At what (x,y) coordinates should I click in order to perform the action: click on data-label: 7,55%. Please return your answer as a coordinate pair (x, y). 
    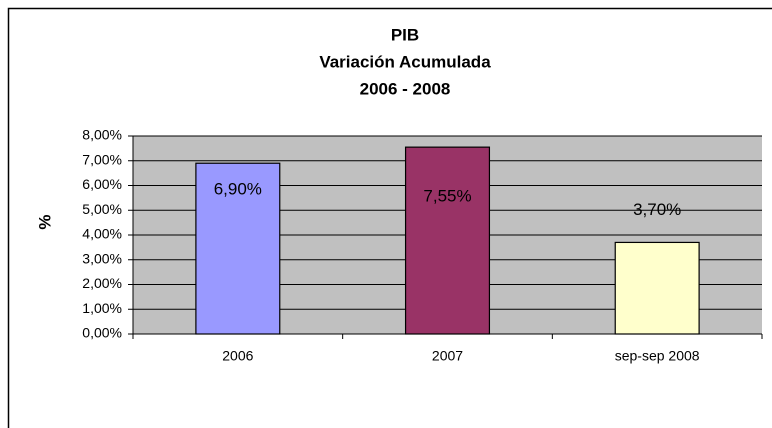
    Looking at the image, I should click on (447, 196).